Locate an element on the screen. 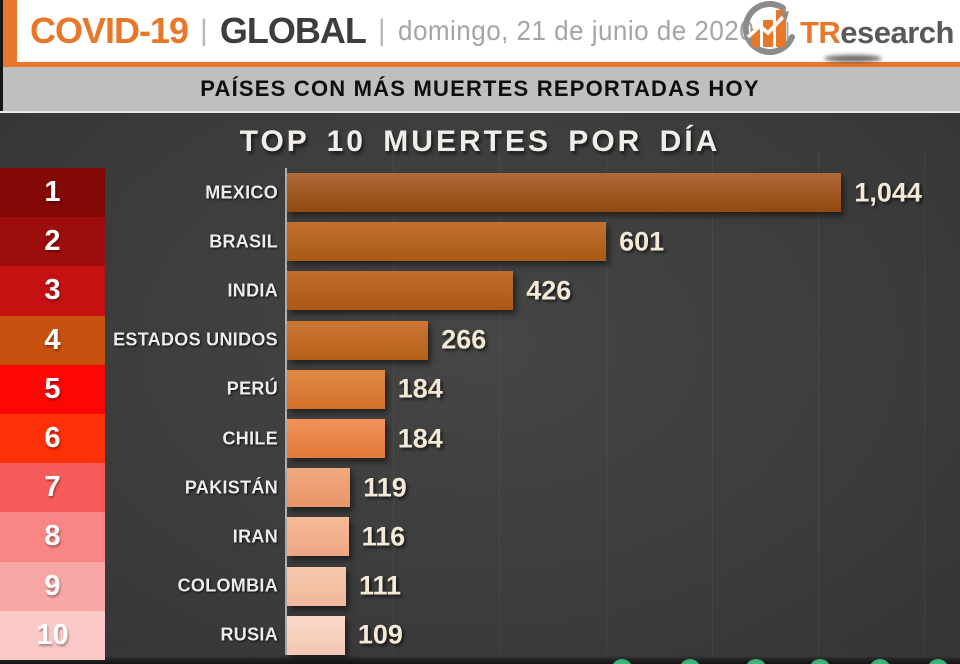  bar-row: PERÚ 184 is located at coordinates (480, 389).